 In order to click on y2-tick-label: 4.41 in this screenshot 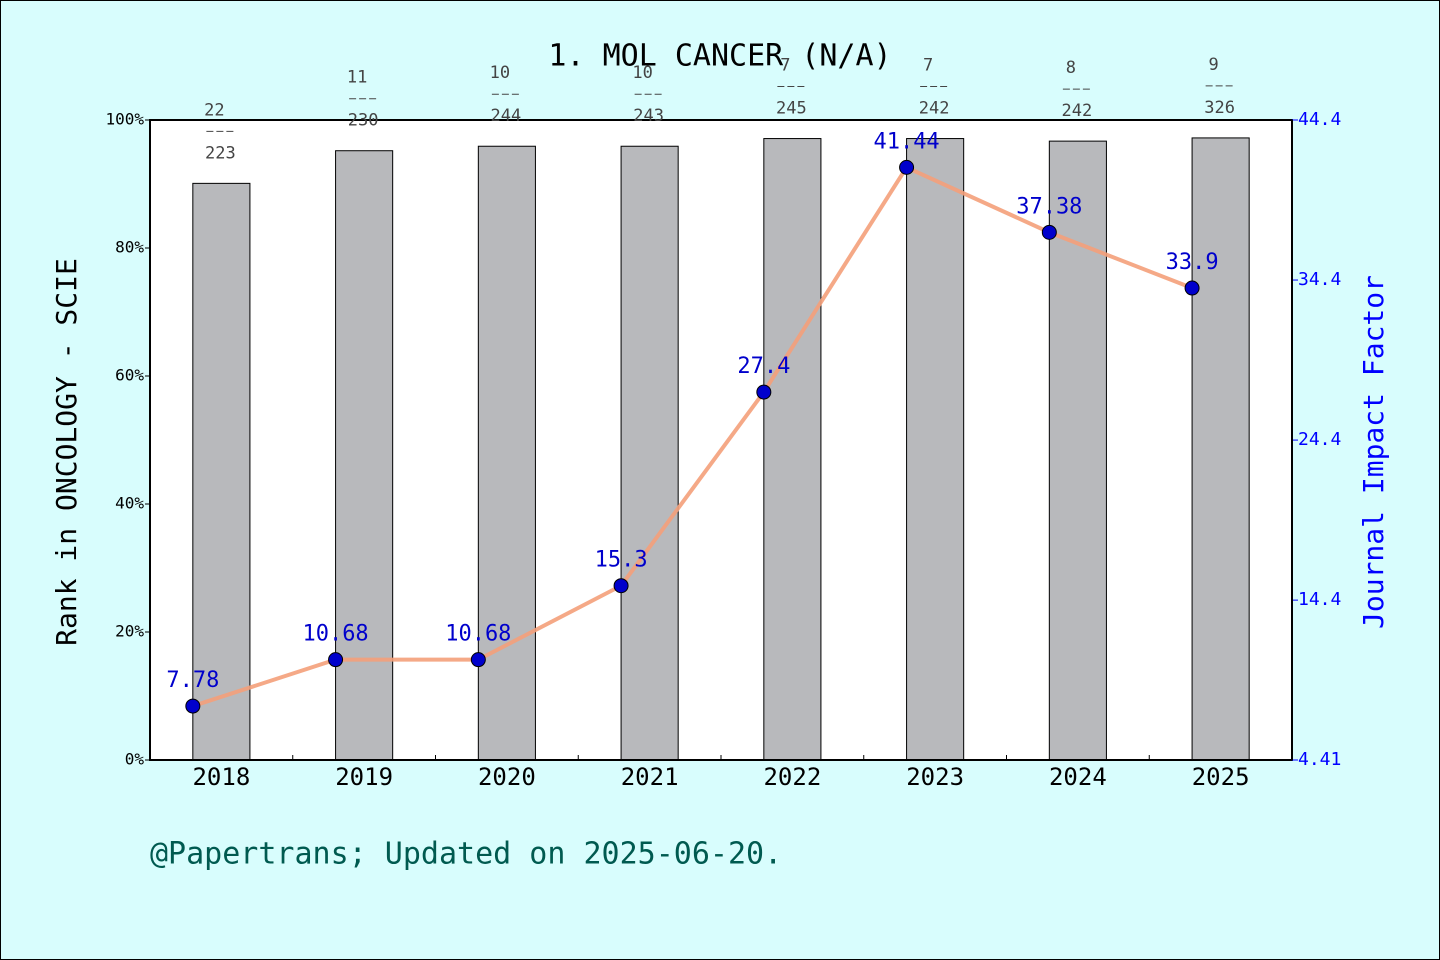, I will do `click(1319, 759)`.